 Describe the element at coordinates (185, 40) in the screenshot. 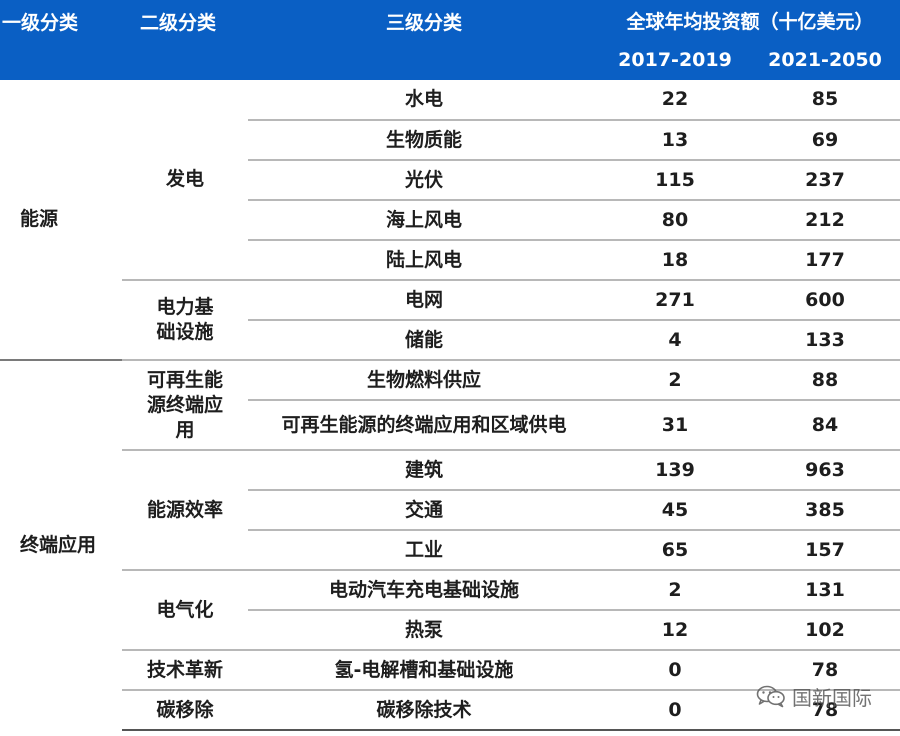

I see `header-level2: 二级分类` at that location.